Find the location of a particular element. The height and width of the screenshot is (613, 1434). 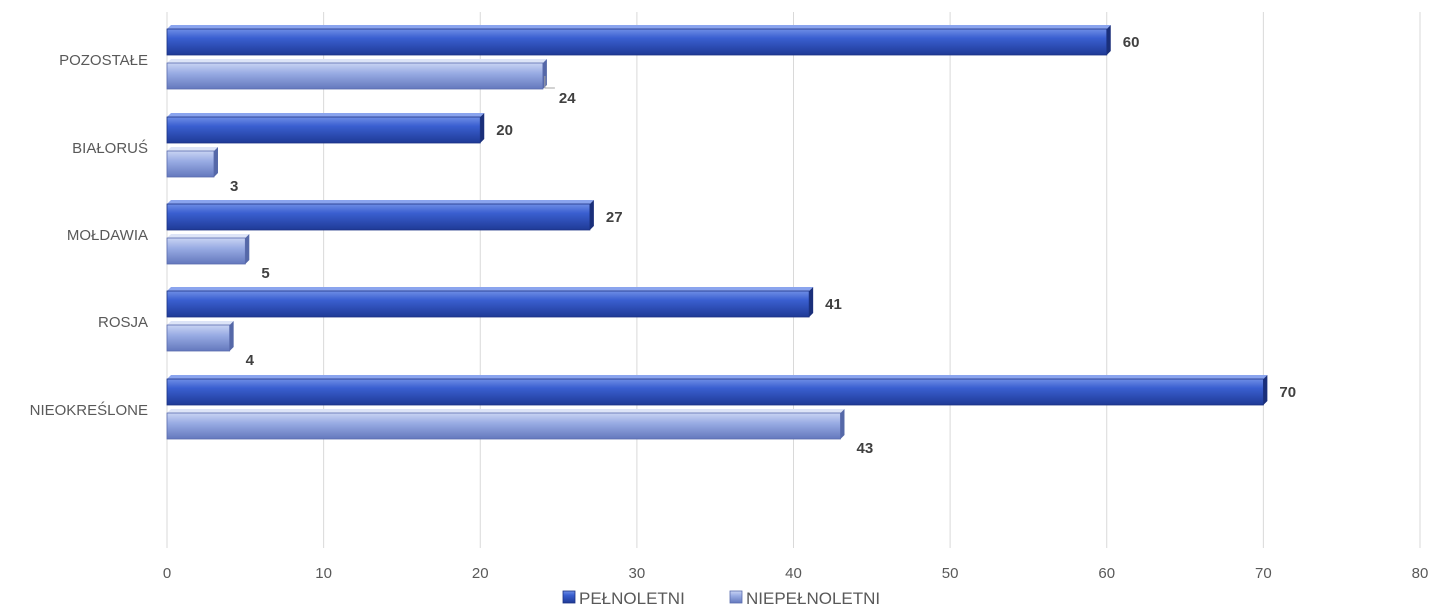

data-label: 20 is located at coordinates (504, 130).